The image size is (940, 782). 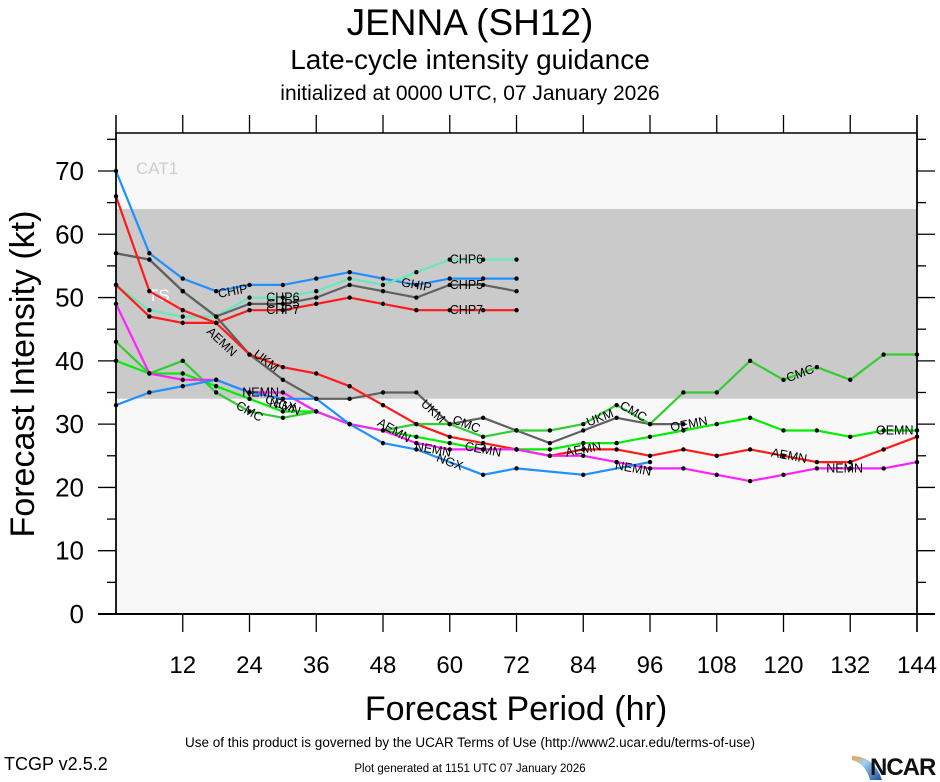 I want to click on series-label-chip: CHIP, so click(x=233, y=291).